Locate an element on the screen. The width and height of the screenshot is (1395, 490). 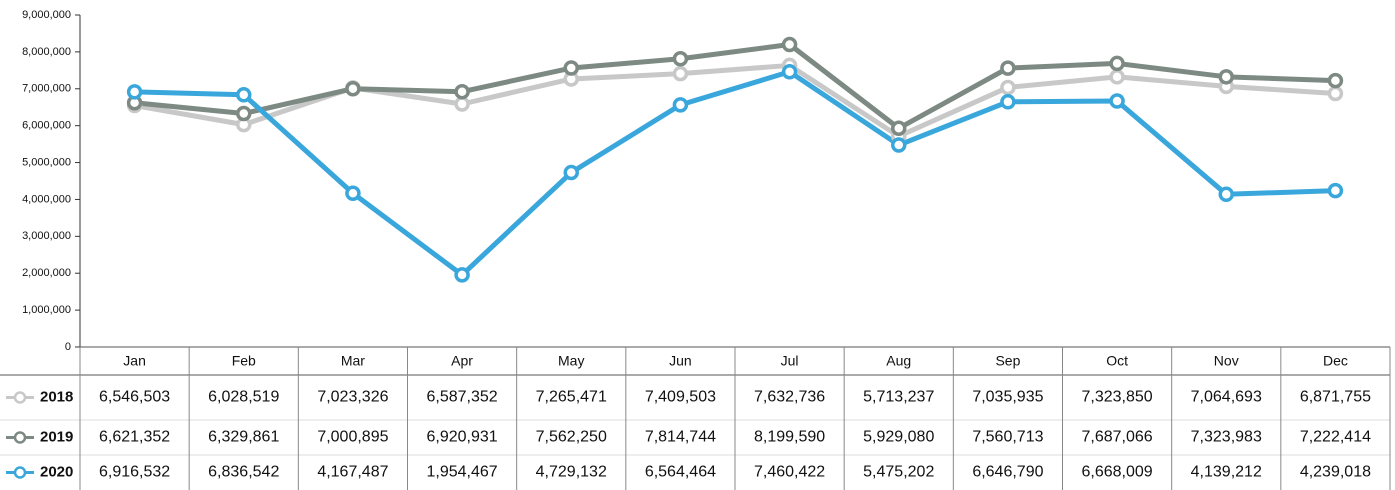
x-tick-label: Dec is located at coordinates (1335, 361).